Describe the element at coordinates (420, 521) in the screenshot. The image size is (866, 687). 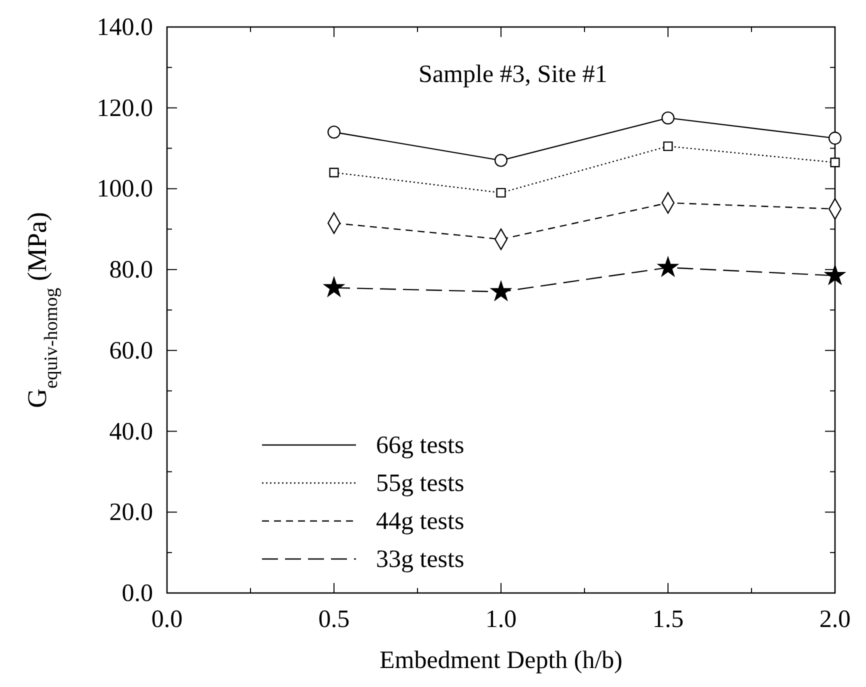
I see `legend-label: 44g tests` at that location.